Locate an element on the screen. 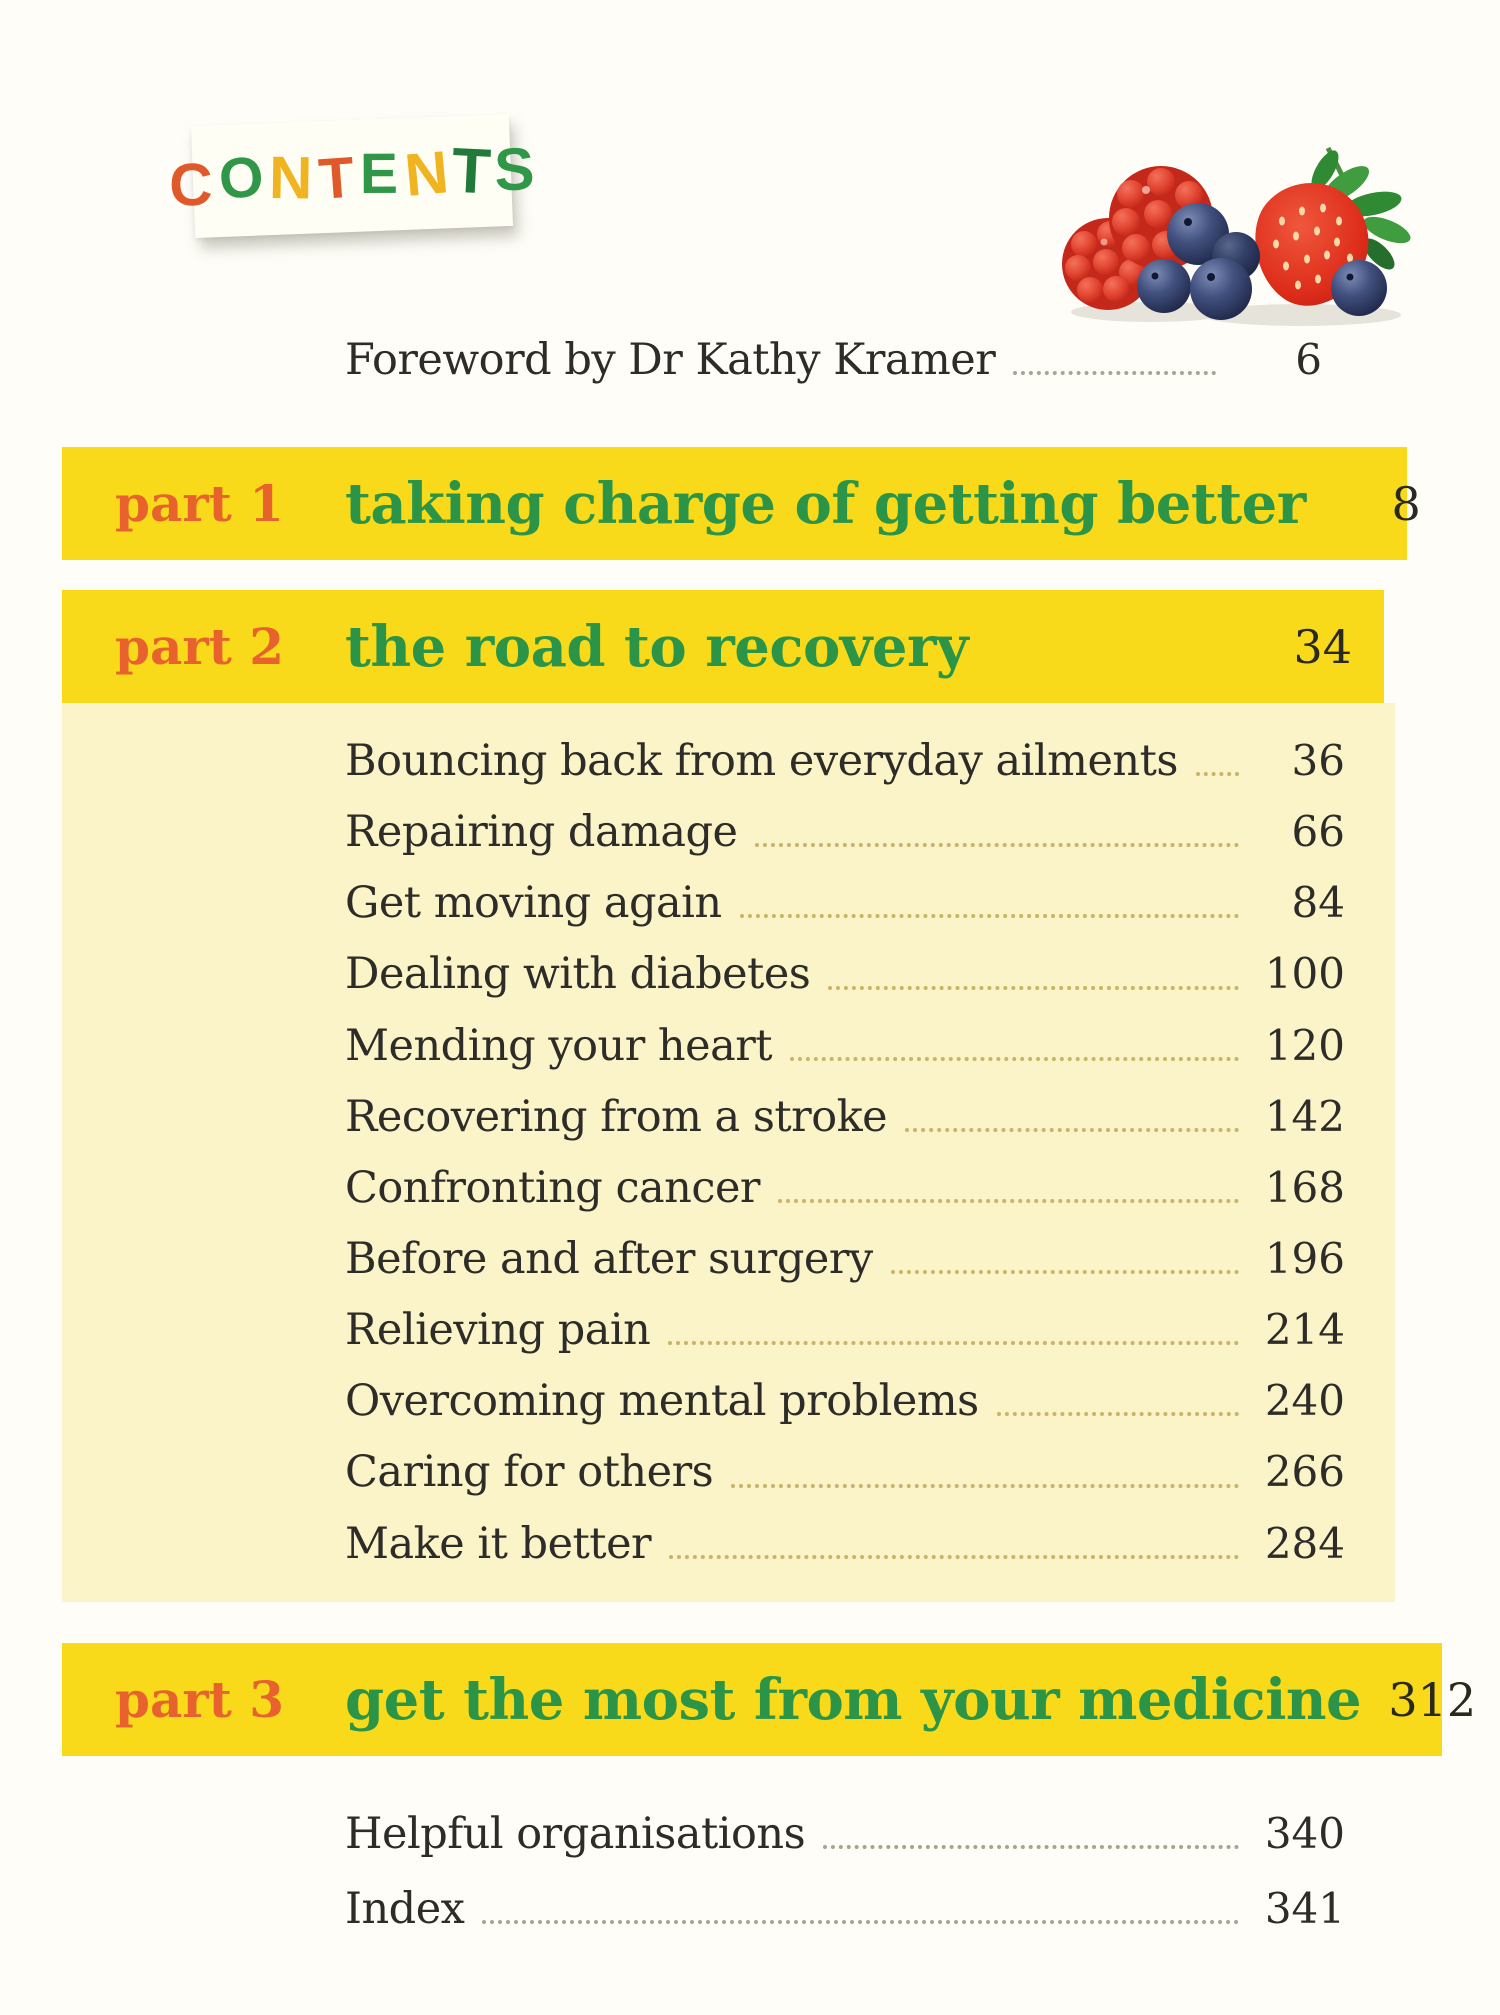 The height and width of the screenshot is (2015, 1500). page-title: C O N T E N T S is located at coordinates (352, 176).